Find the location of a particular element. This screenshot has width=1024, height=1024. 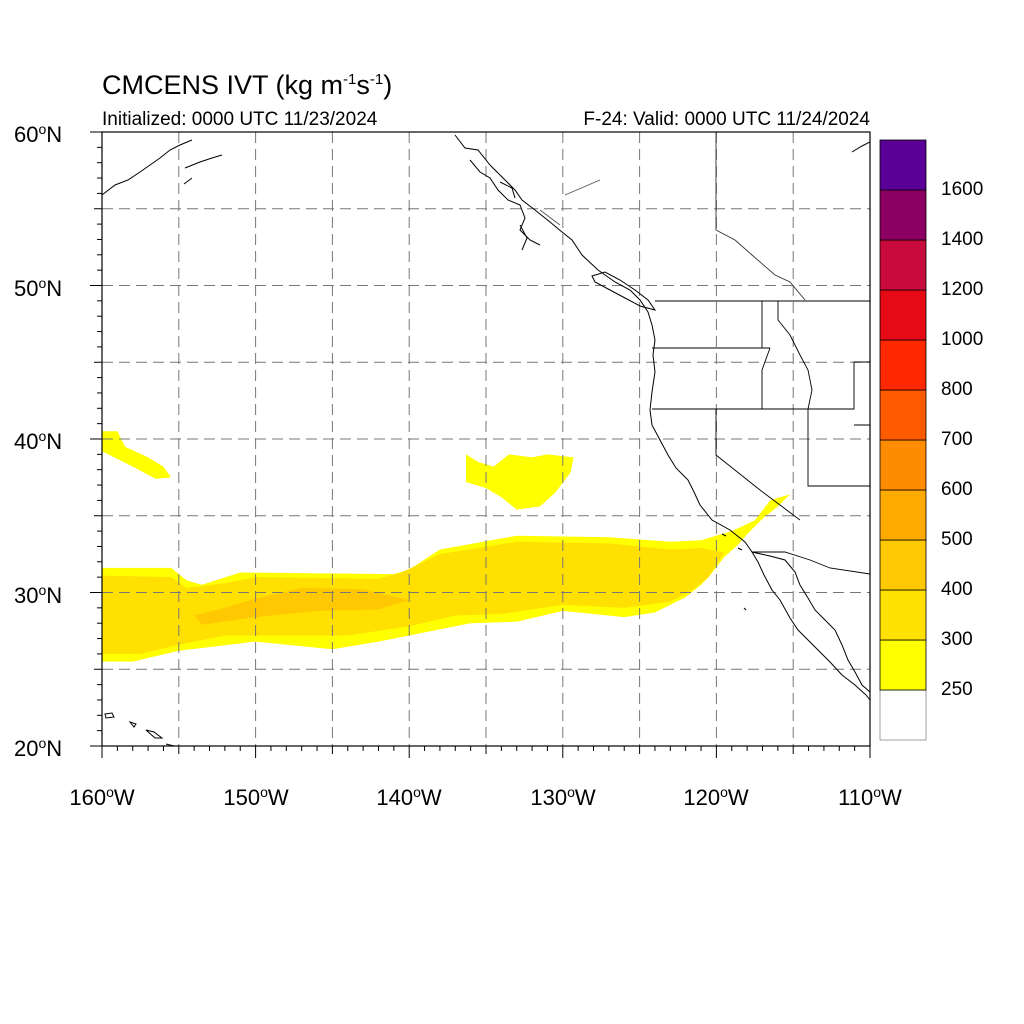

title-suffix: ) is located at coordinates (388, 85).